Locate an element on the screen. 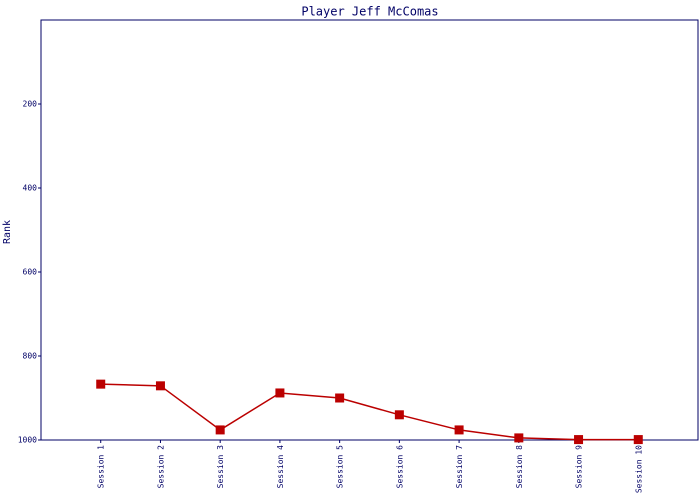 The width and height of the screenshot is (700, 500). y-tick-label: 1000 is located at coordinates (27, 440).